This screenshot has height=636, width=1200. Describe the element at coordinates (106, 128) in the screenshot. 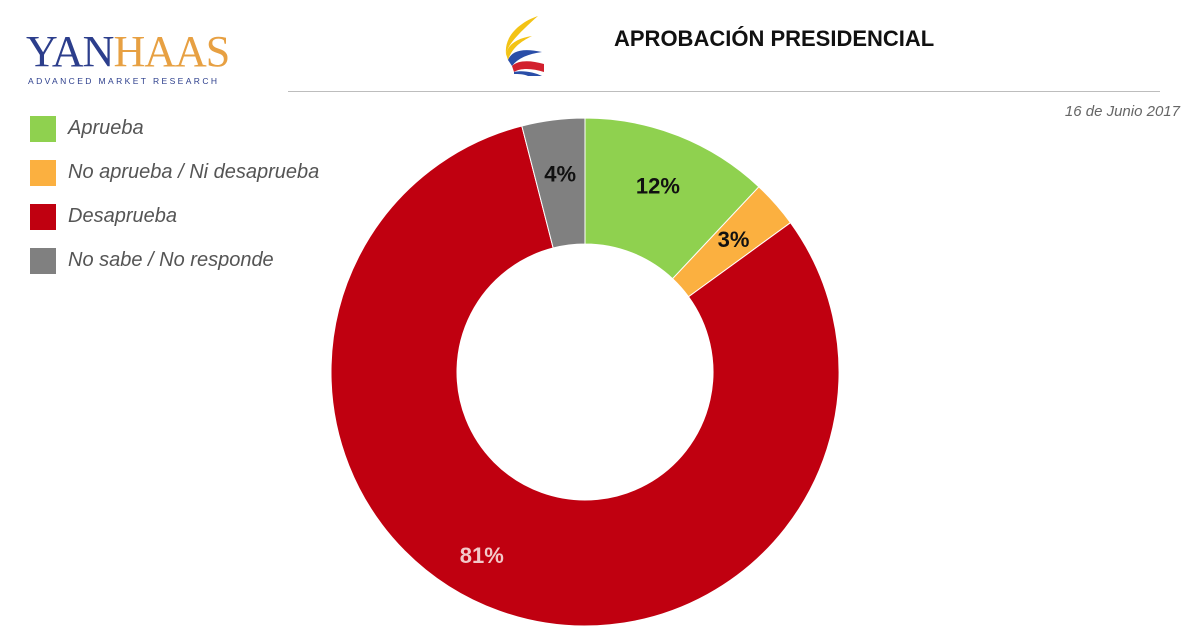

I see `legend-label: Aprueba` at that location.